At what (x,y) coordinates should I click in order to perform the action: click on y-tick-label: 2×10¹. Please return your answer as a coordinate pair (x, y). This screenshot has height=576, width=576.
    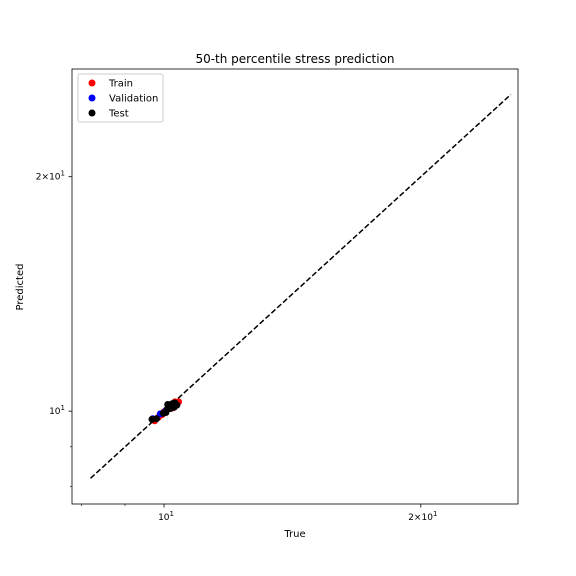
    Looking at the image, I should click on (50, 176).